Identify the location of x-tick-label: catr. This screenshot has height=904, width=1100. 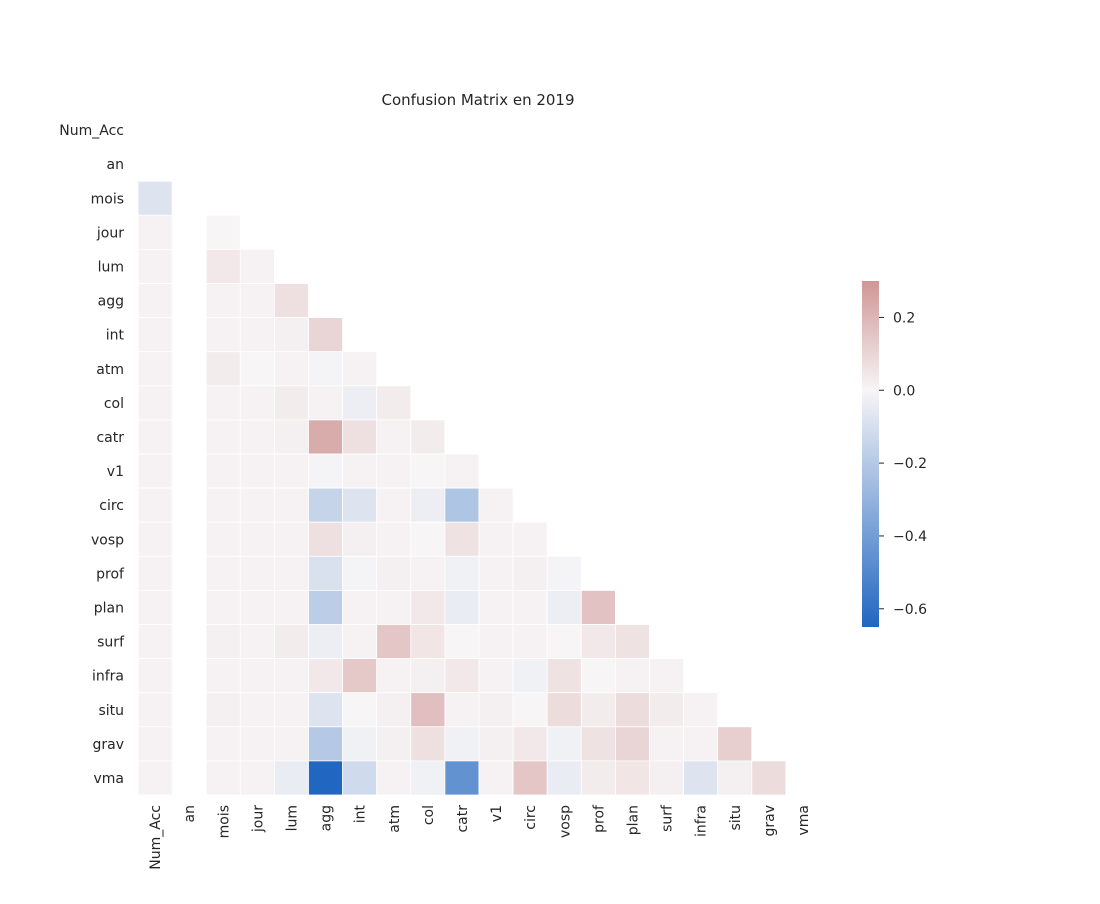
(463, 819).